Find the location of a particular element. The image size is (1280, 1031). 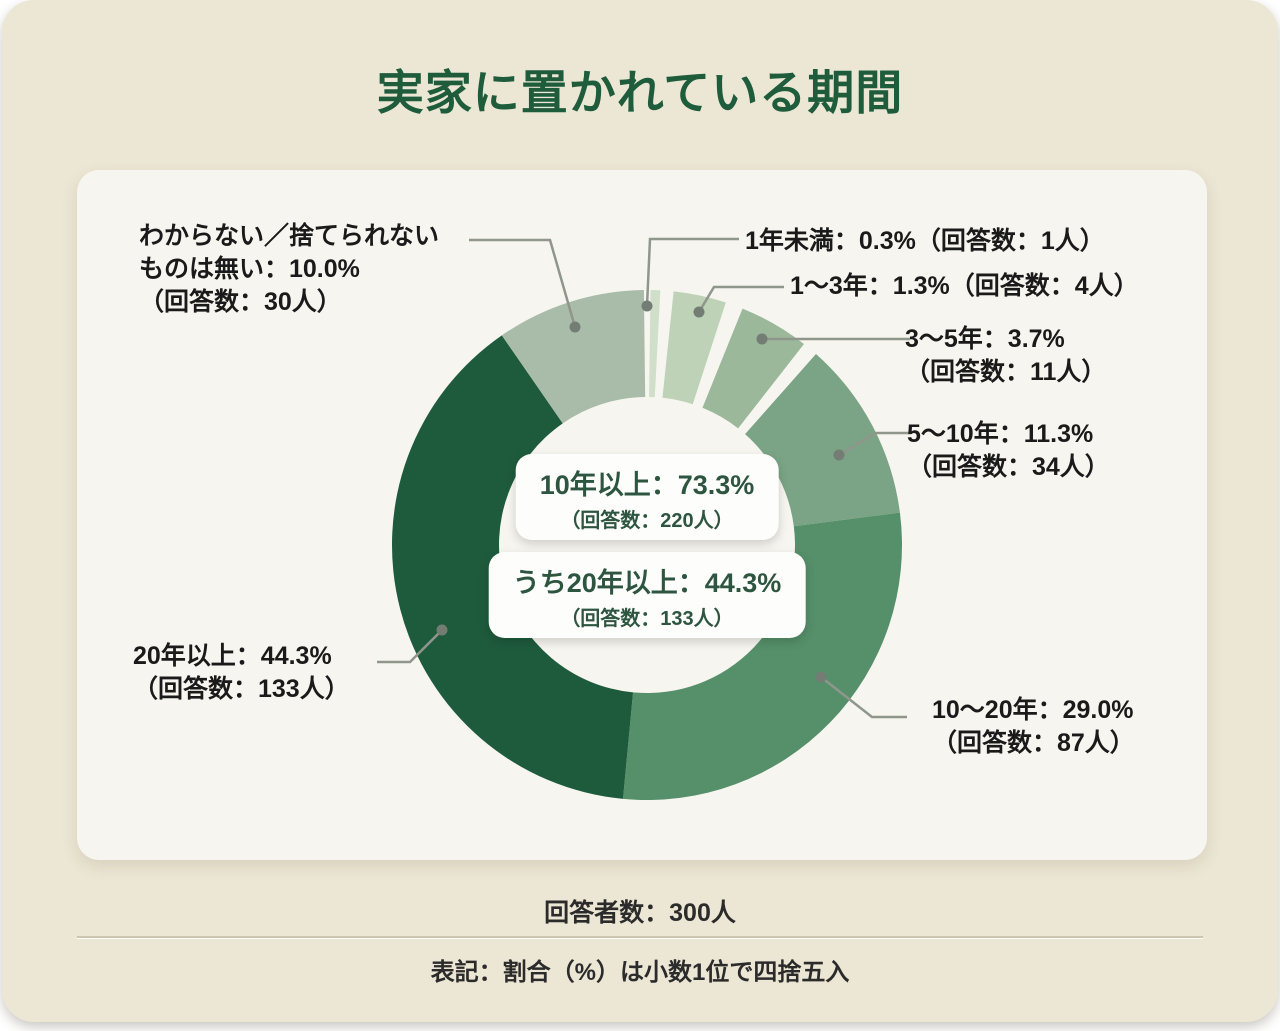

center-box-10plus: 10年以上：73.3% （回答数：220人） is located at coordinates (647, 497).